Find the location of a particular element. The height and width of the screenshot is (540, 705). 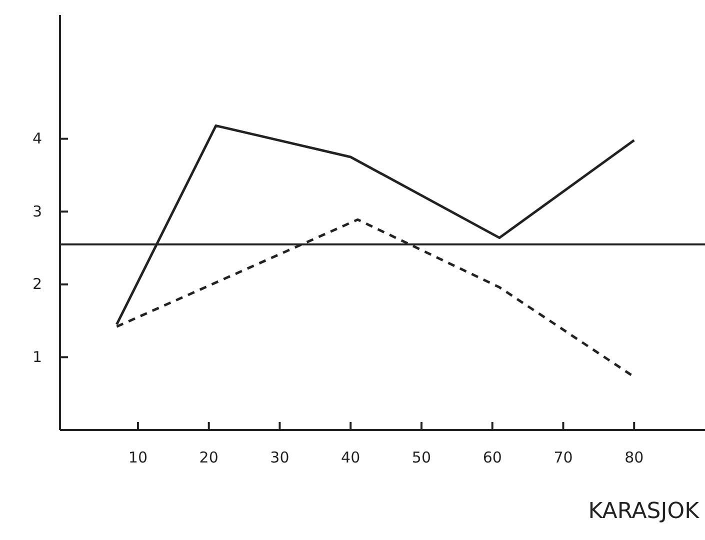

x-tick-label: 20 is located at coordinates (208, 457).